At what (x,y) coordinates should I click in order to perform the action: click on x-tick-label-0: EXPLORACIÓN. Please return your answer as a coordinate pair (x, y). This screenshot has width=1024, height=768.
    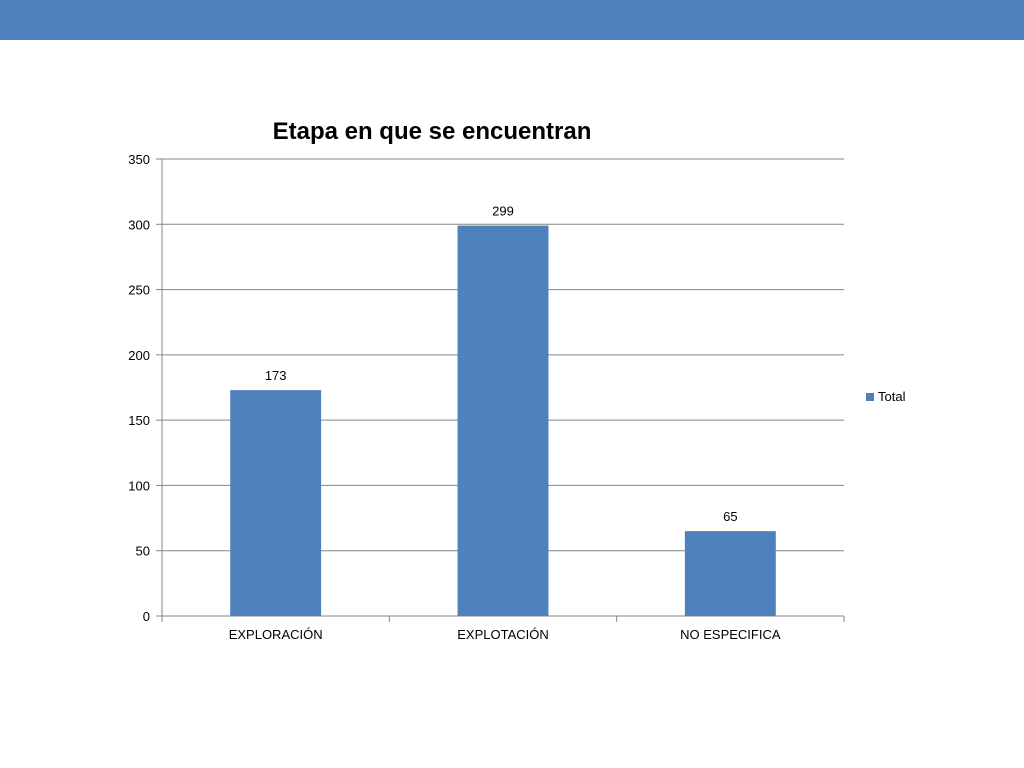
    Looking at the image, I should click on (276, 634).